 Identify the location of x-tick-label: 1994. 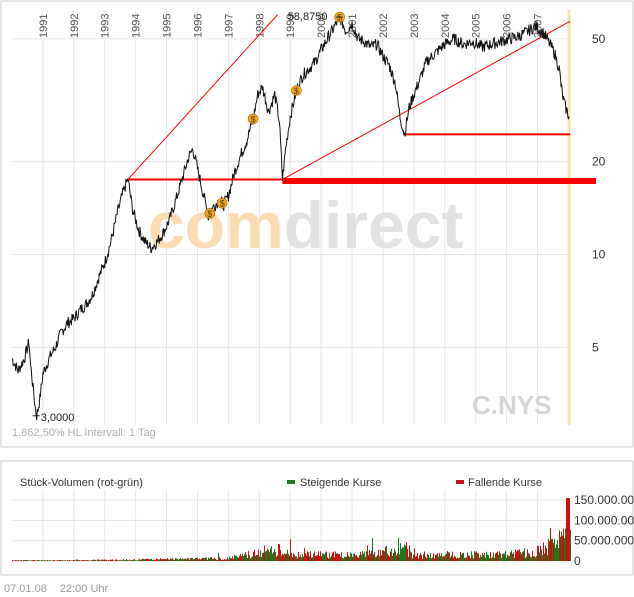
(137, 26).